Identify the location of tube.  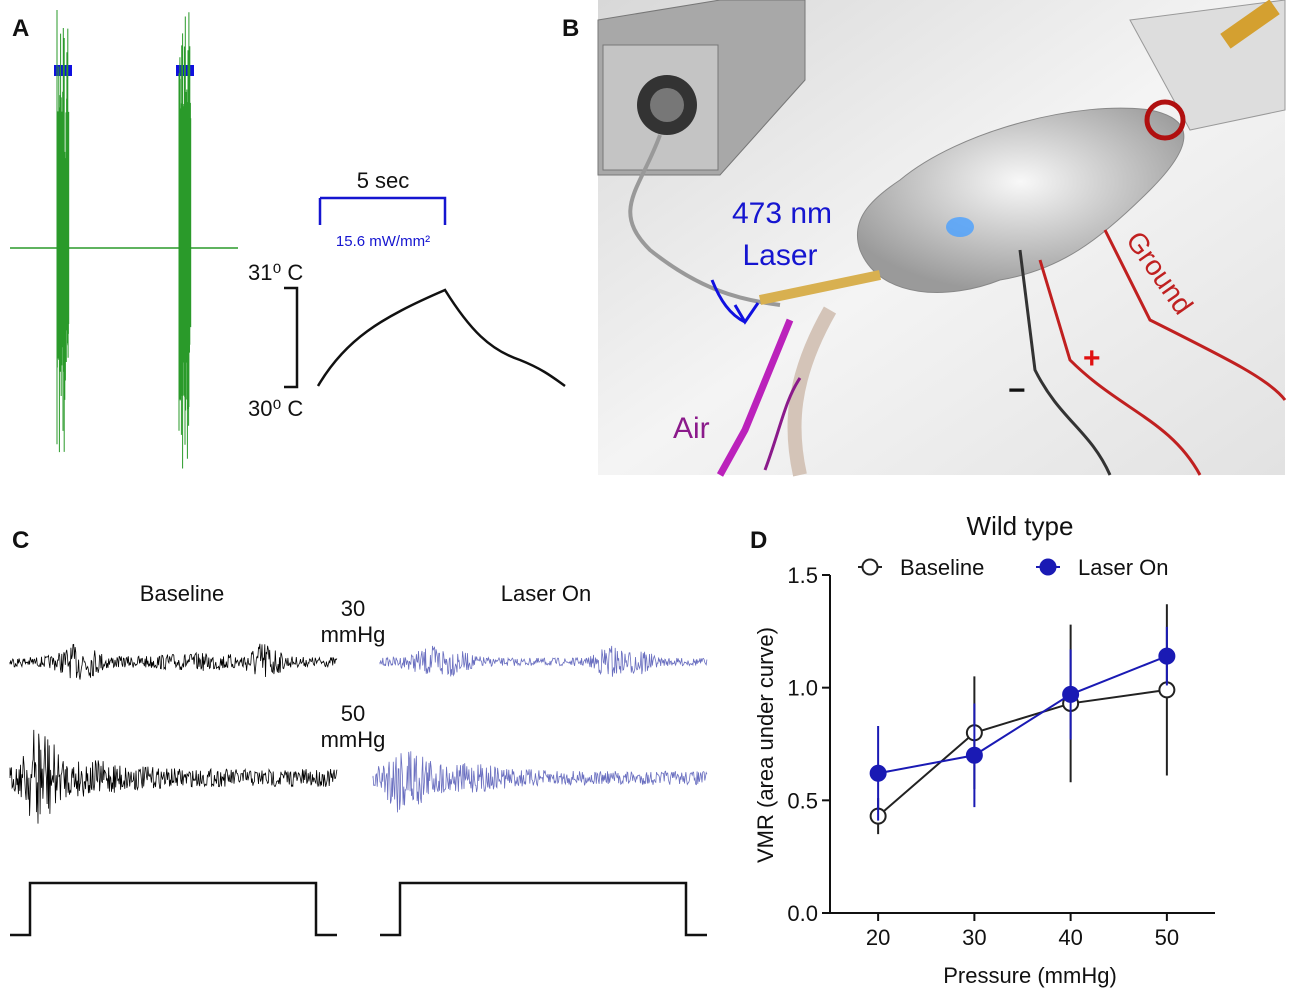
(1250, 24).